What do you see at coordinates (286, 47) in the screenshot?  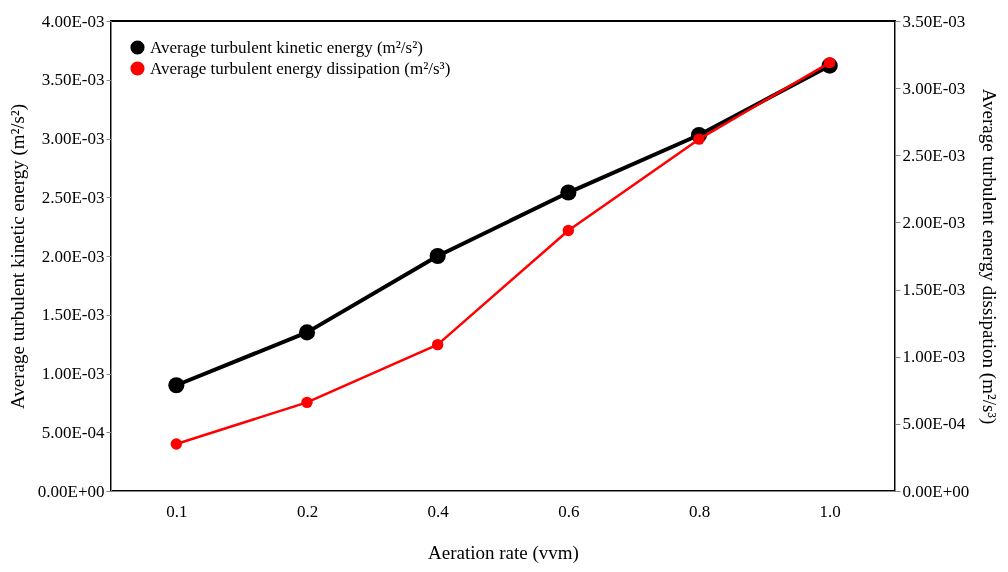 I see `legend-label: Average turbulent kinetic energy (m²/s²)` at bounding box center [286, 47].